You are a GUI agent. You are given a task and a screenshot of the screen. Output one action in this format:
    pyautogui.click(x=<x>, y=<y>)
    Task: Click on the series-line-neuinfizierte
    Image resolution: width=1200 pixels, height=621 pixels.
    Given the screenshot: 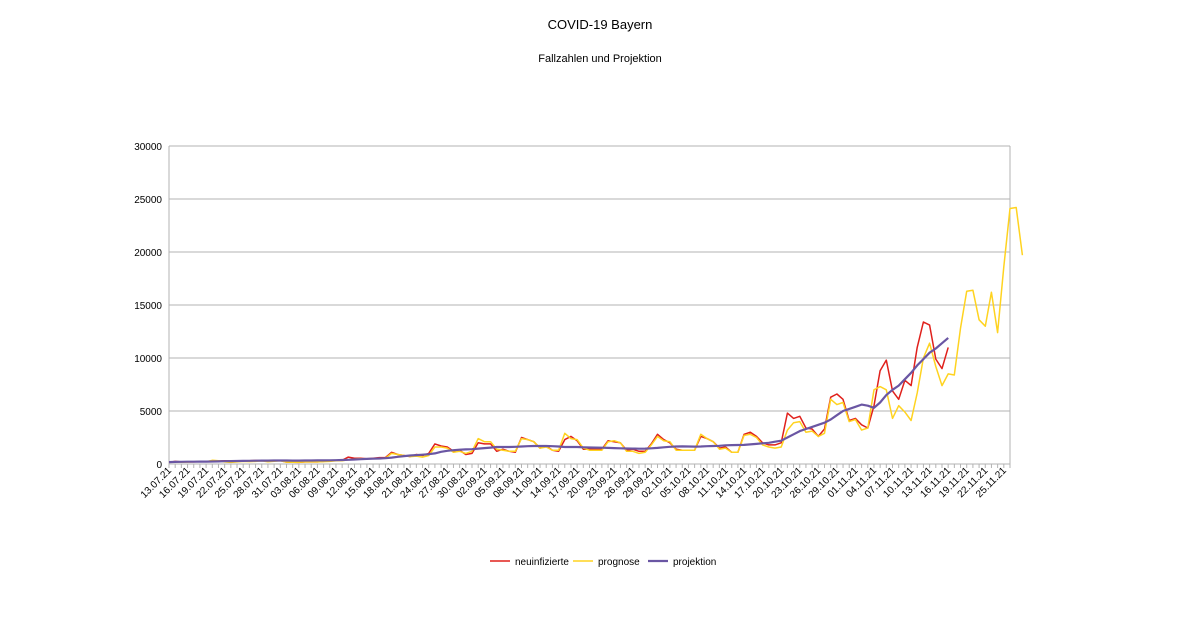 What is the action you would take?
    pyautogui.click(x=558, y=392)
    